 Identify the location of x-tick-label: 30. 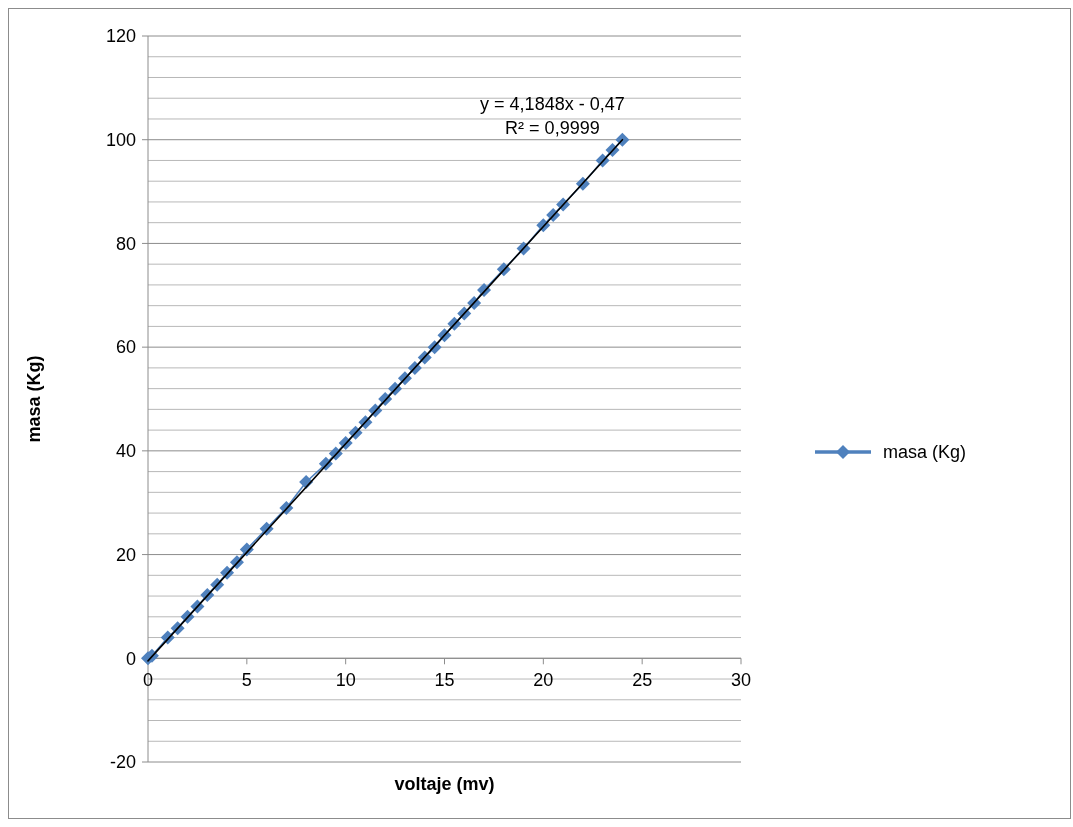
(741, 680).